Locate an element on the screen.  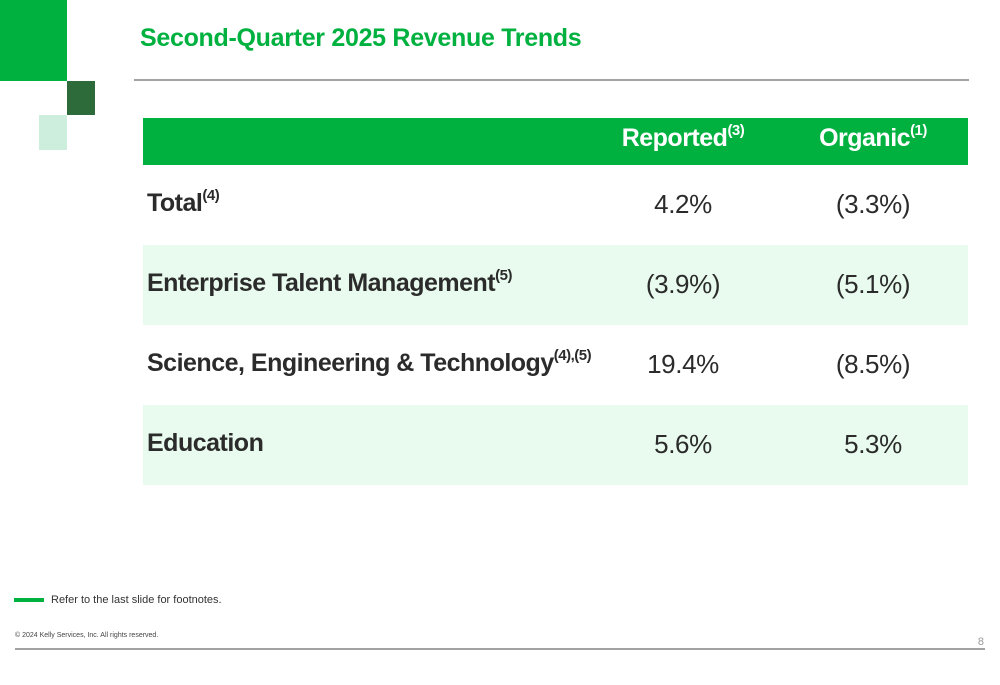
reported-value: 5.6% is located at coordinates (683, 444).